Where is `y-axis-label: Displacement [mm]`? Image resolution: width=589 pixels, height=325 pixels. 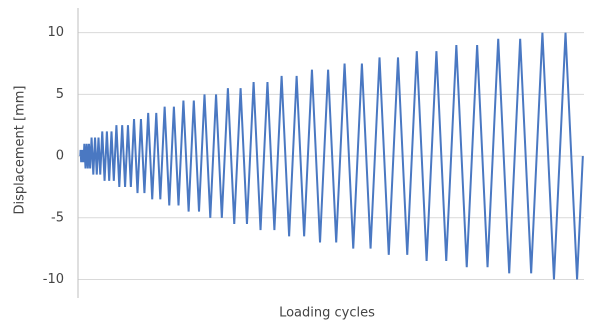
y-axis-label: Displacement [mm] is located at coordinates (20, 150).